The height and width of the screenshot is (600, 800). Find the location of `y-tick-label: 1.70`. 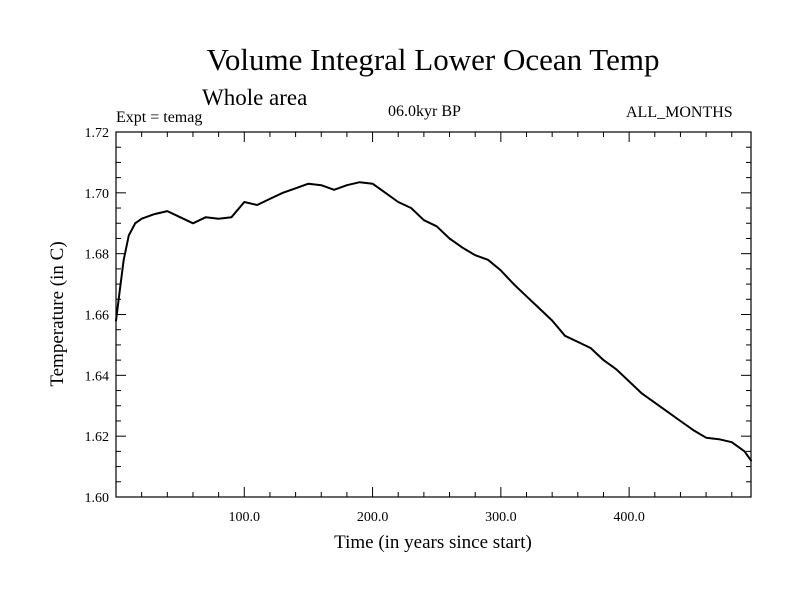

y-tick-label: 1.70 is located at coordinates (97, 194).